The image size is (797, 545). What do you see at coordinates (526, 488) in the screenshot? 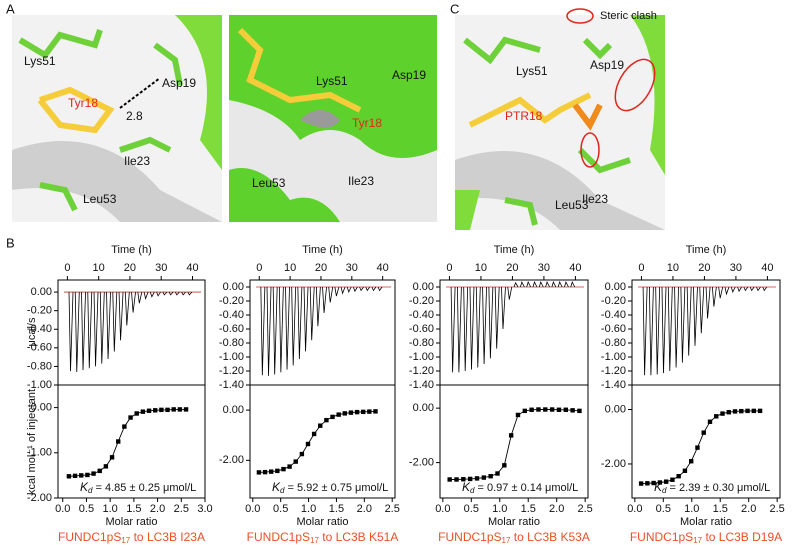
I see `kd-value: = 0.97 ± 0.14 μmol/L` at bounding box center [526, 488].